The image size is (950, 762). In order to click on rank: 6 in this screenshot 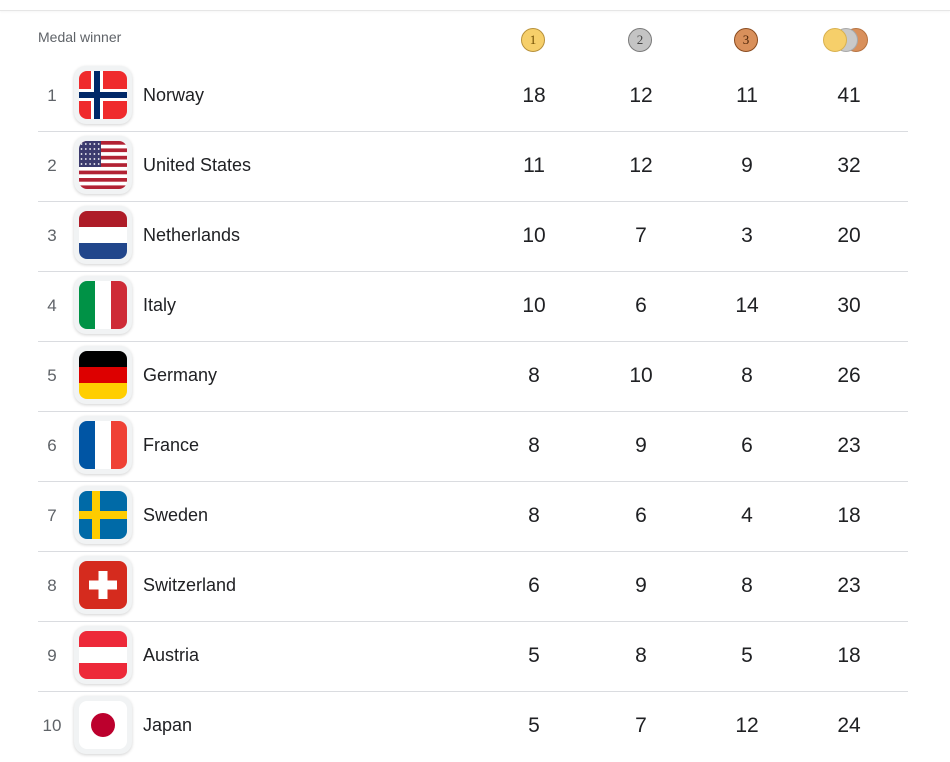, I will do `click(52, 445)`.